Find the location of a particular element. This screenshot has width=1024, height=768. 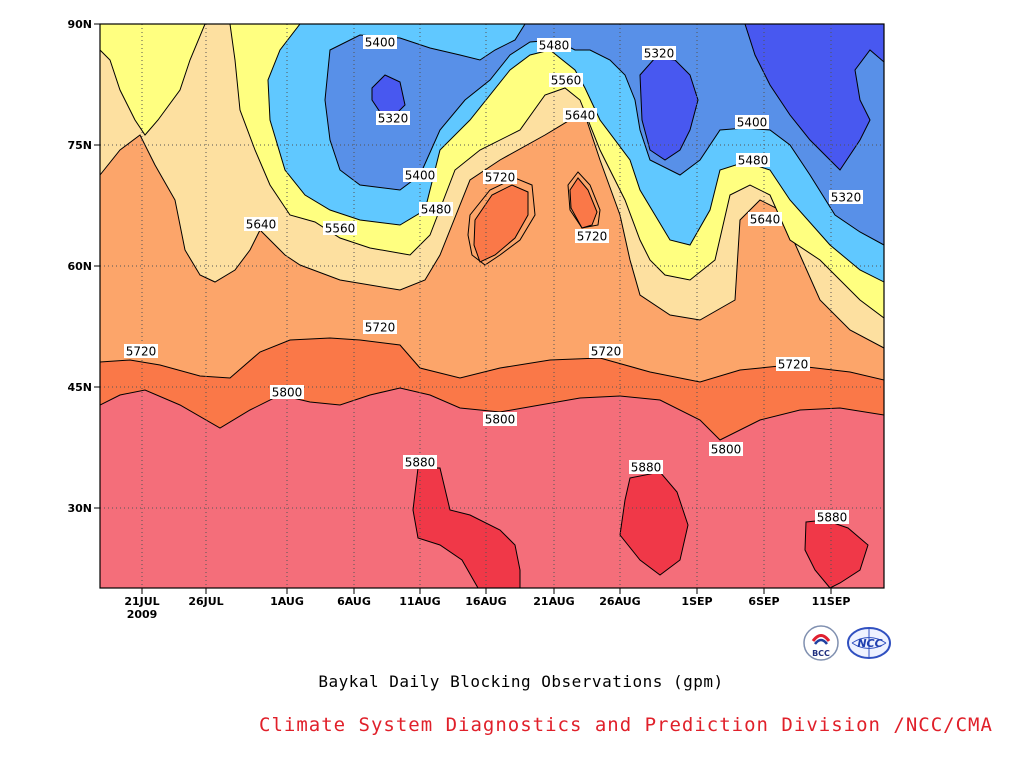

ncc-logo: NCC is located at coordinates (869, 643).